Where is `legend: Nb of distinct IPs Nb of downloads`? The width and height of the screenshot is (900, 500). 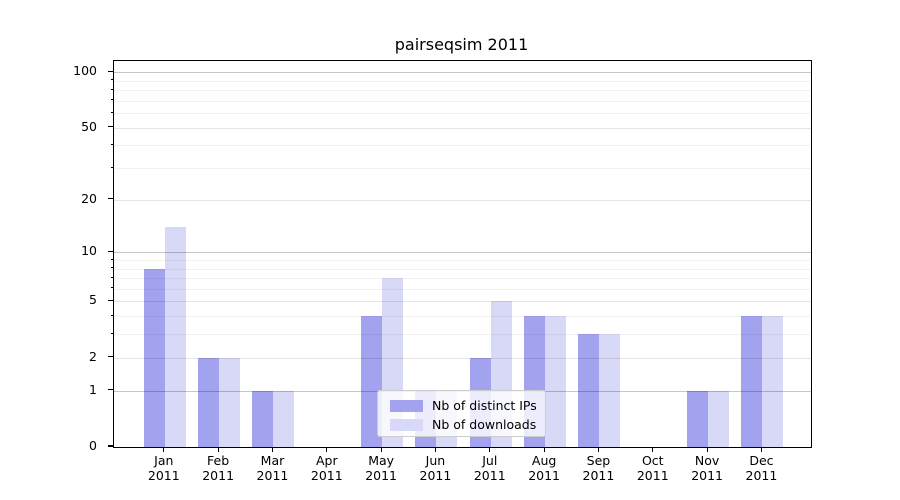 legend: Nb of distinct IPs Nb of downloads is located at coordinates (461, 413).